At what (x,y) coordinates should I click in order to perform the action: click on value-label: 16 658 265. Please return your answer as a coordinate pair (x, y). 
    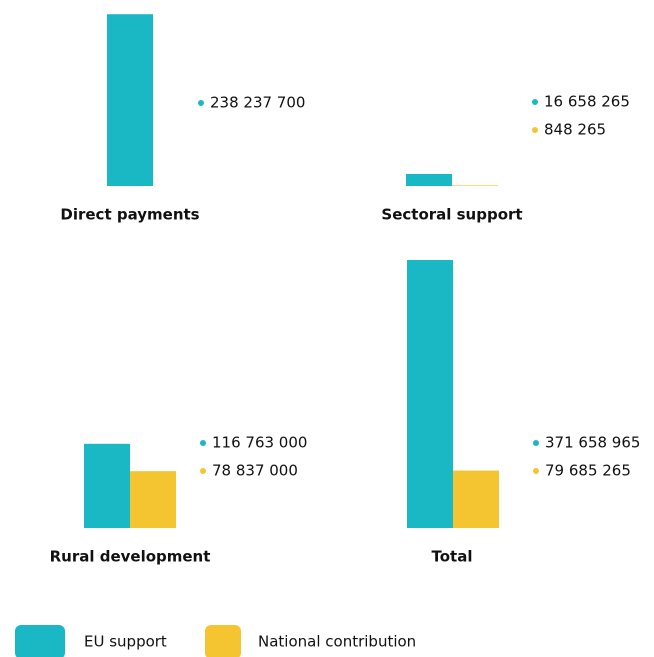
    Looking at the image, I should click on (587, 102).